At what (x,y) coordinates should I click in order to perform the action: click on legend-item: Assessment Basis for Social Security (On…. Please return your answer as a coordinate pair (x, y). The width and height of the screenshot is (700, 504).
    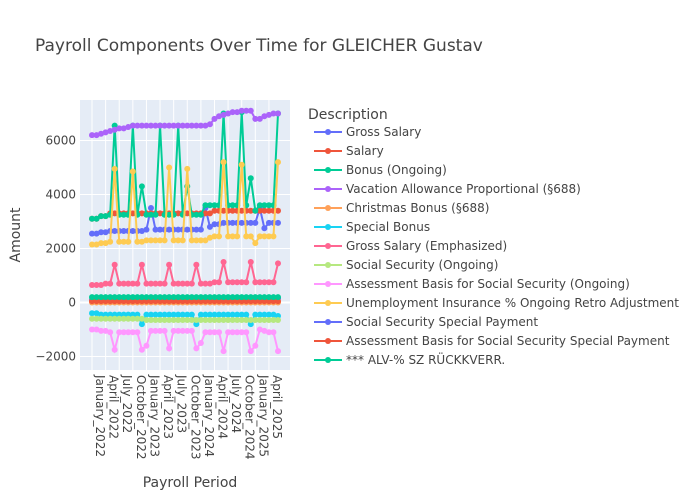
    Looking at the image, I should click on (472, 284).